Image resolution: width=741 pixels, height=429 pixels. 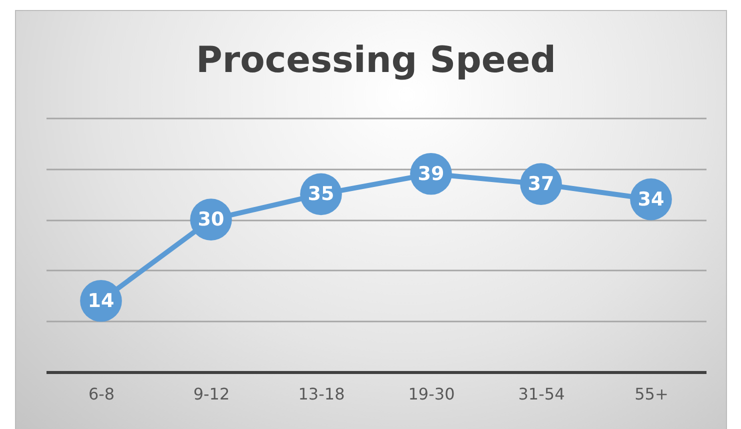 I want to click on data-label: 14, so click(x=101, y=301).